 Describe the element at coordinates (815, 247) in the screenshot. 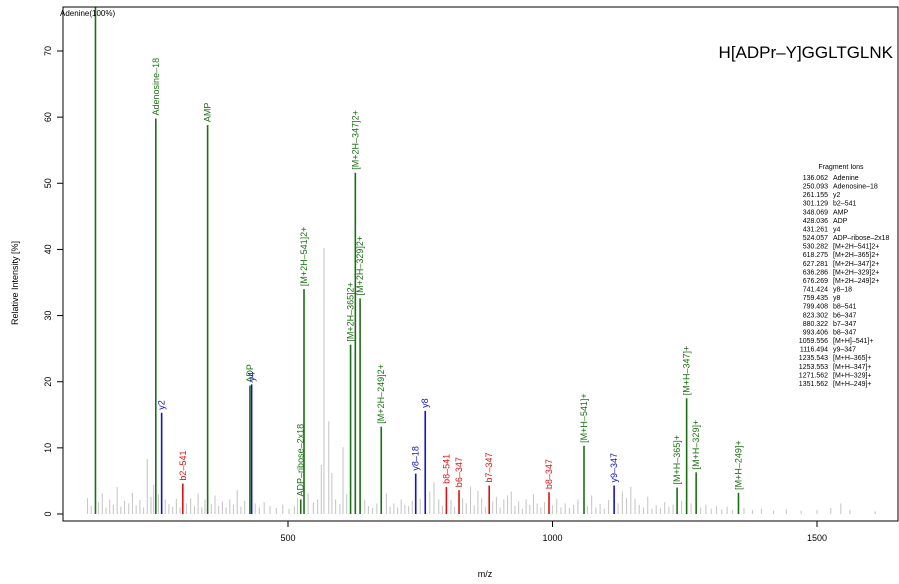

I see `legend-mz-8: 530.282` at that location.